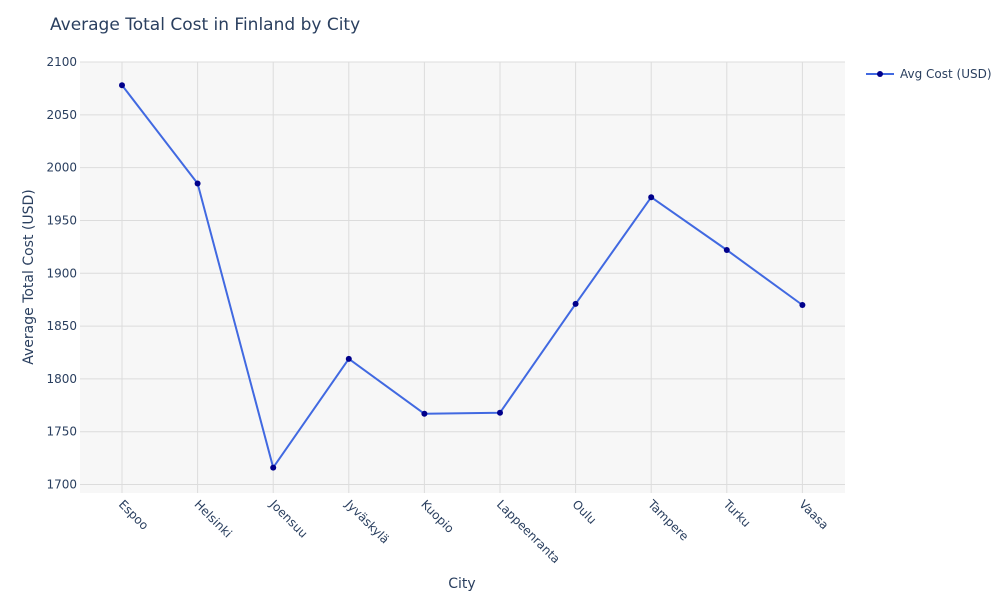  Describe the element at coordinates (29, 277) in the screenshot. I see `y-axis-title: Average Total Cost (USD)` at that location.